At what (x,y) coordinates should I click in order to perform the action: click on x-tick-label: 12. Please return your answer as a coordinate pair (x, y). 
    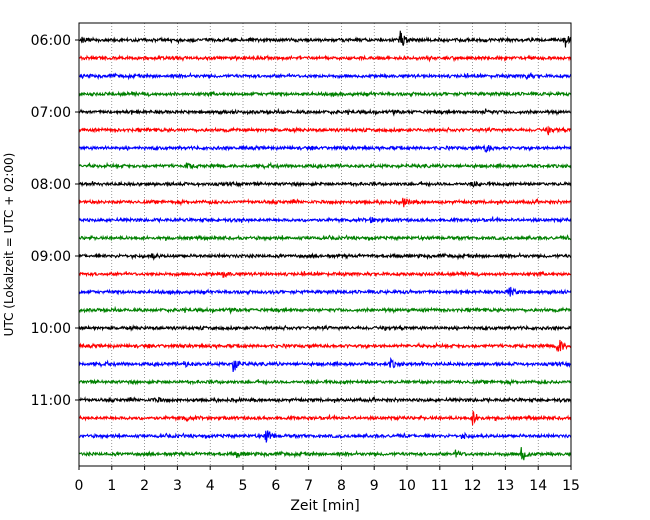
    Looking at the image, I should click on (473, 486).